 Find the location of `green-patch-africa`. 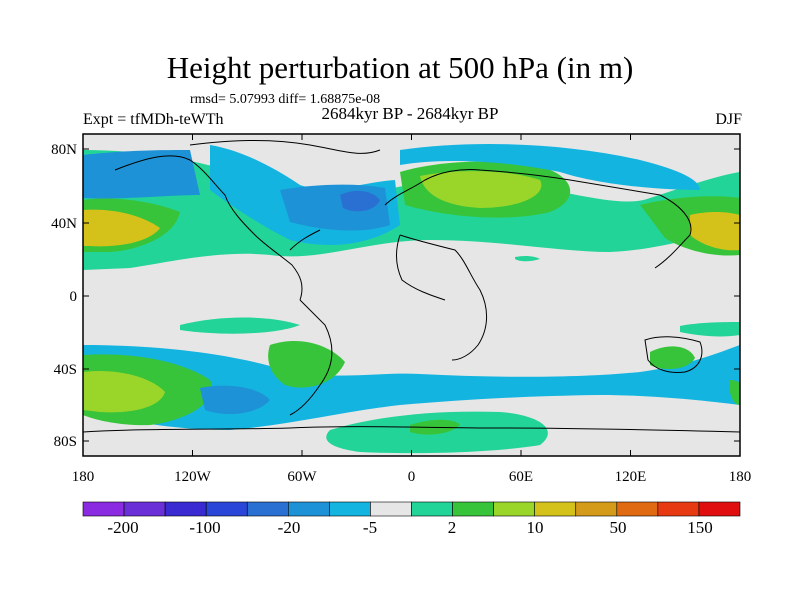

green-patch-africa is located at coordinates (527, 258).